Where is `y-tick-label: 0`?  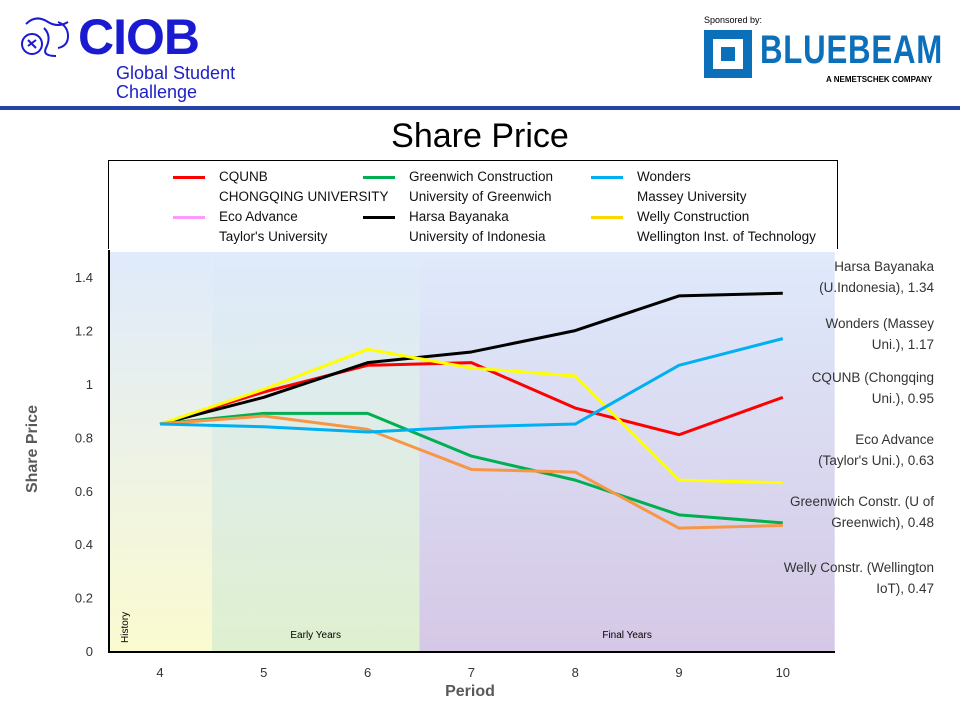 y-tick-label: 0 is located at coordinates (89, 651).